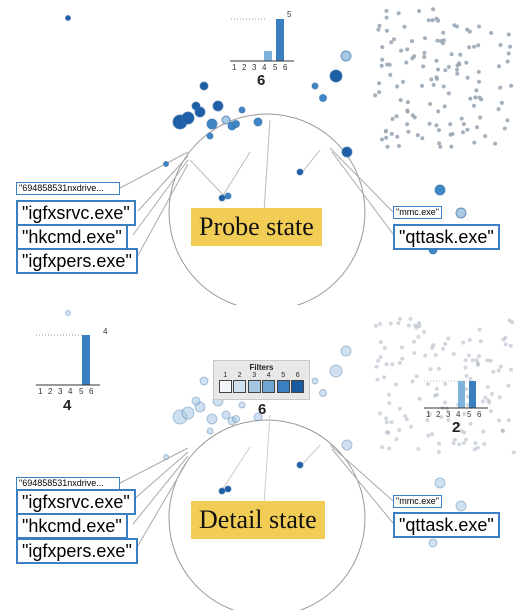  Describe the element at coordinates (77, 551) in the screenshot. I see `detail-label-igfxpers: "igfxpers.exe"` at that location.